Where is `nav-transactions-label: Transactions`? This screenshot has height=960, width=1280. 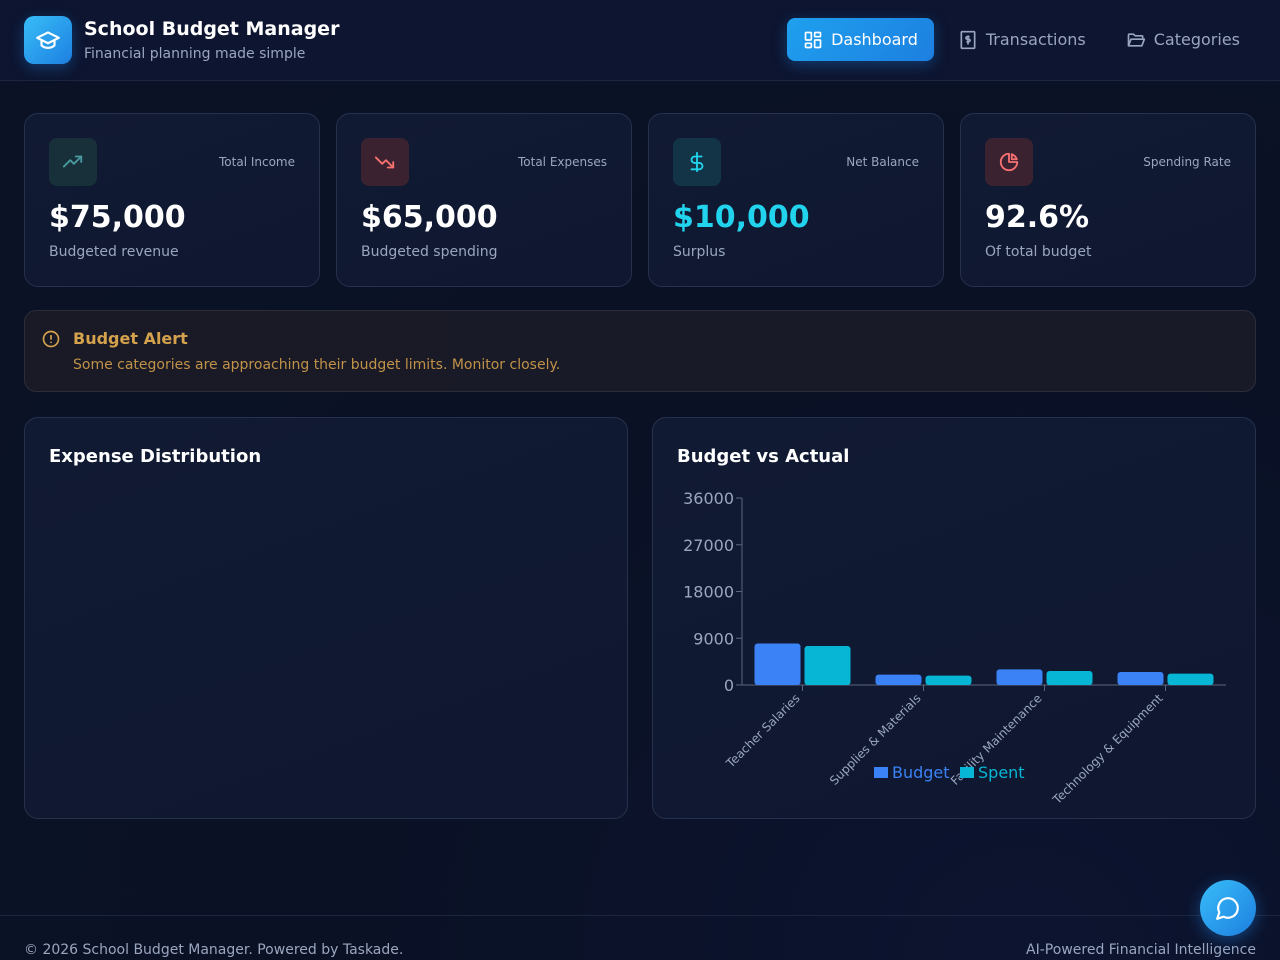
nav-transactions-label: Transactions is located at coordinates (1035, 39).